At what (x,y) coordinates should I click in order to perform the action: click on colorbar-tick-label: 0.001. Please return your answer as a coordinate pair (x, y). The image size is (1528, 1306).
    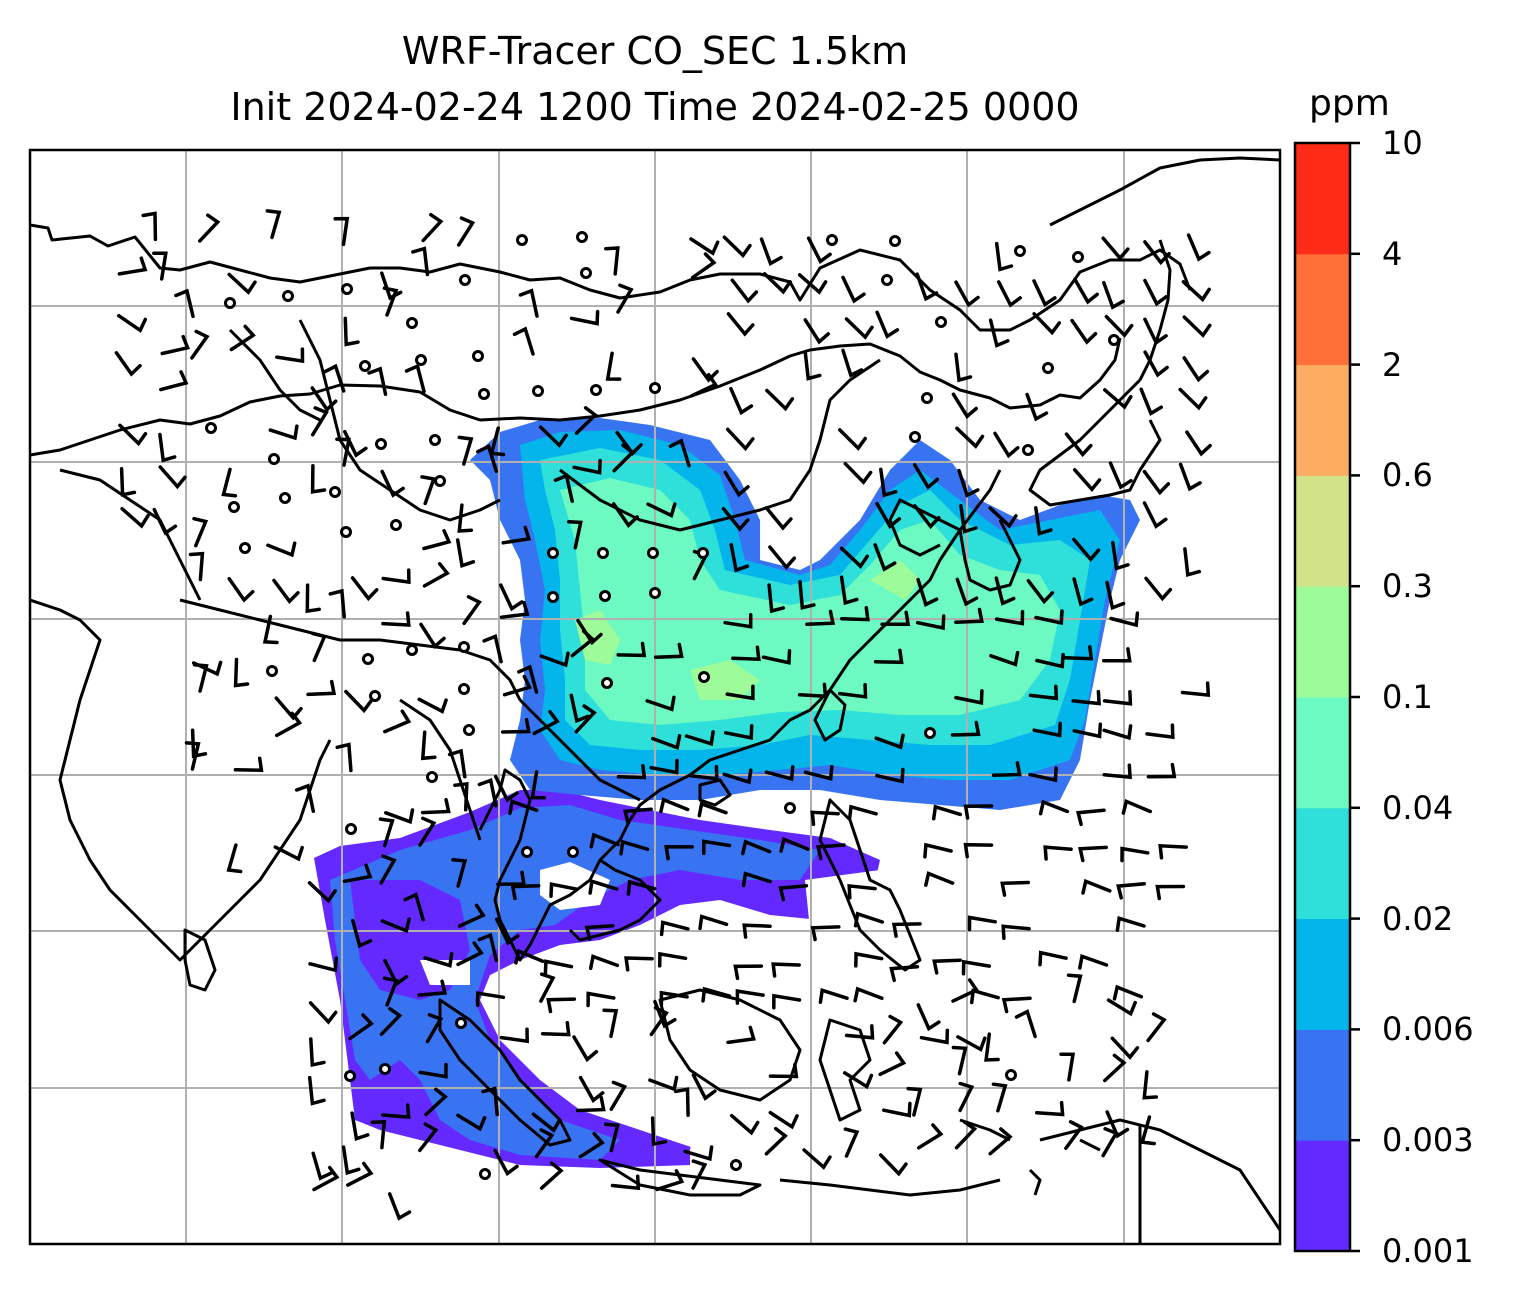
    Looking at the image, I should click on (1428, 1251).